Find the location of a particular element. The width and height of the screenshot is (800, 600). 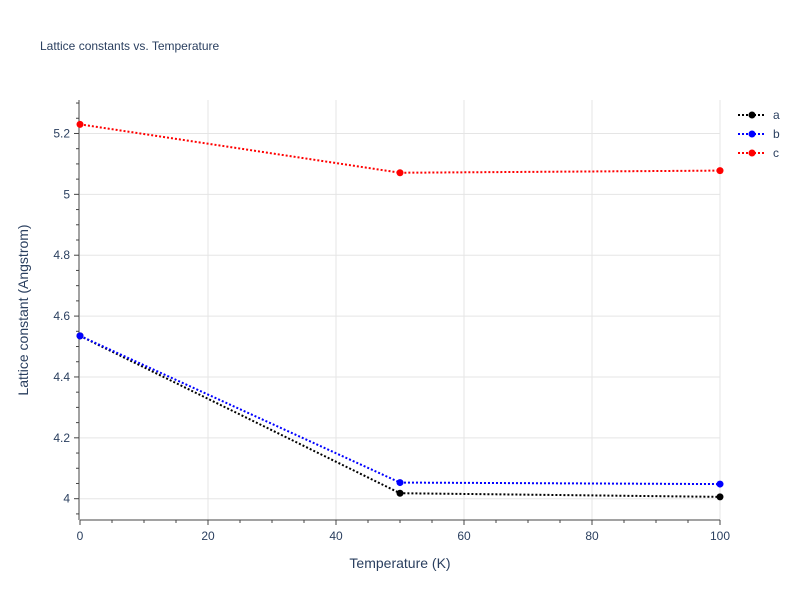

series-line-c is located at coordinates (400, 148).